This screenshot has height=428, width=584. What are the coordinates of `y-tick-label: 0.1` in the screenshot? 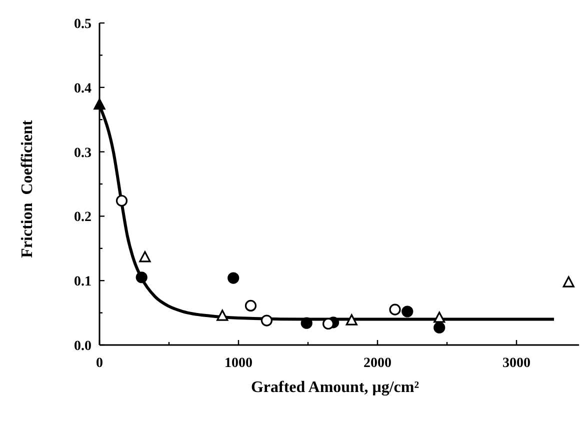 It's located at (83, 282).